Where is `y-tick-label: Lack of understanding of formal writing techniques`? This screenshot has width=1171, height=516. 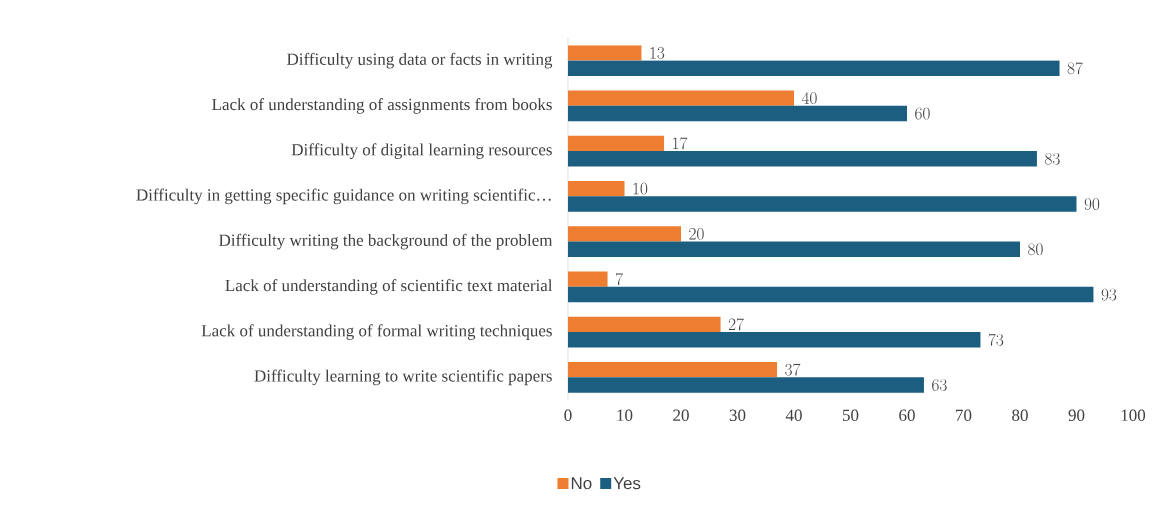 y-tick-label: Lack of understanding of formal writing techniques is located at coordinates (376, 332).